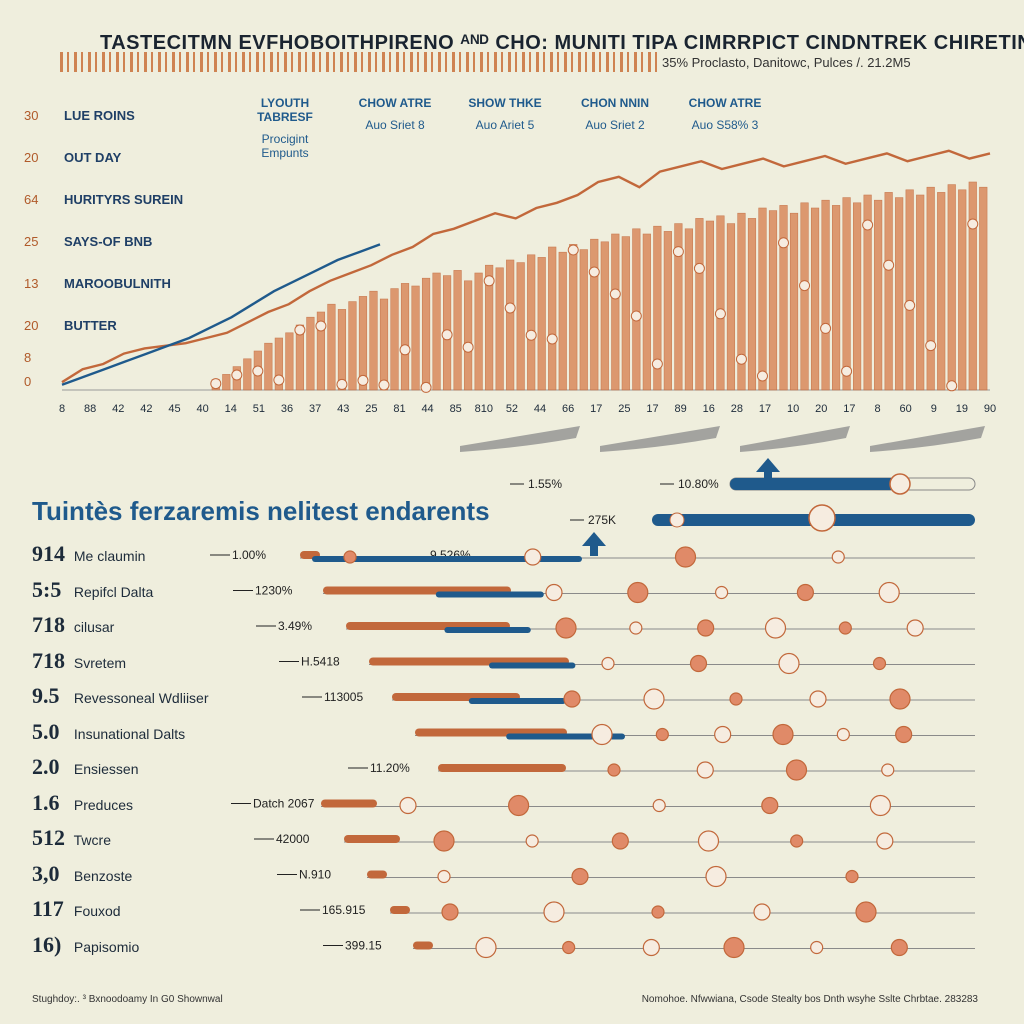 The image size is (1024, 1024). I want to click on category-row: 25 SAYS-OF BNB, so click(88, 241).